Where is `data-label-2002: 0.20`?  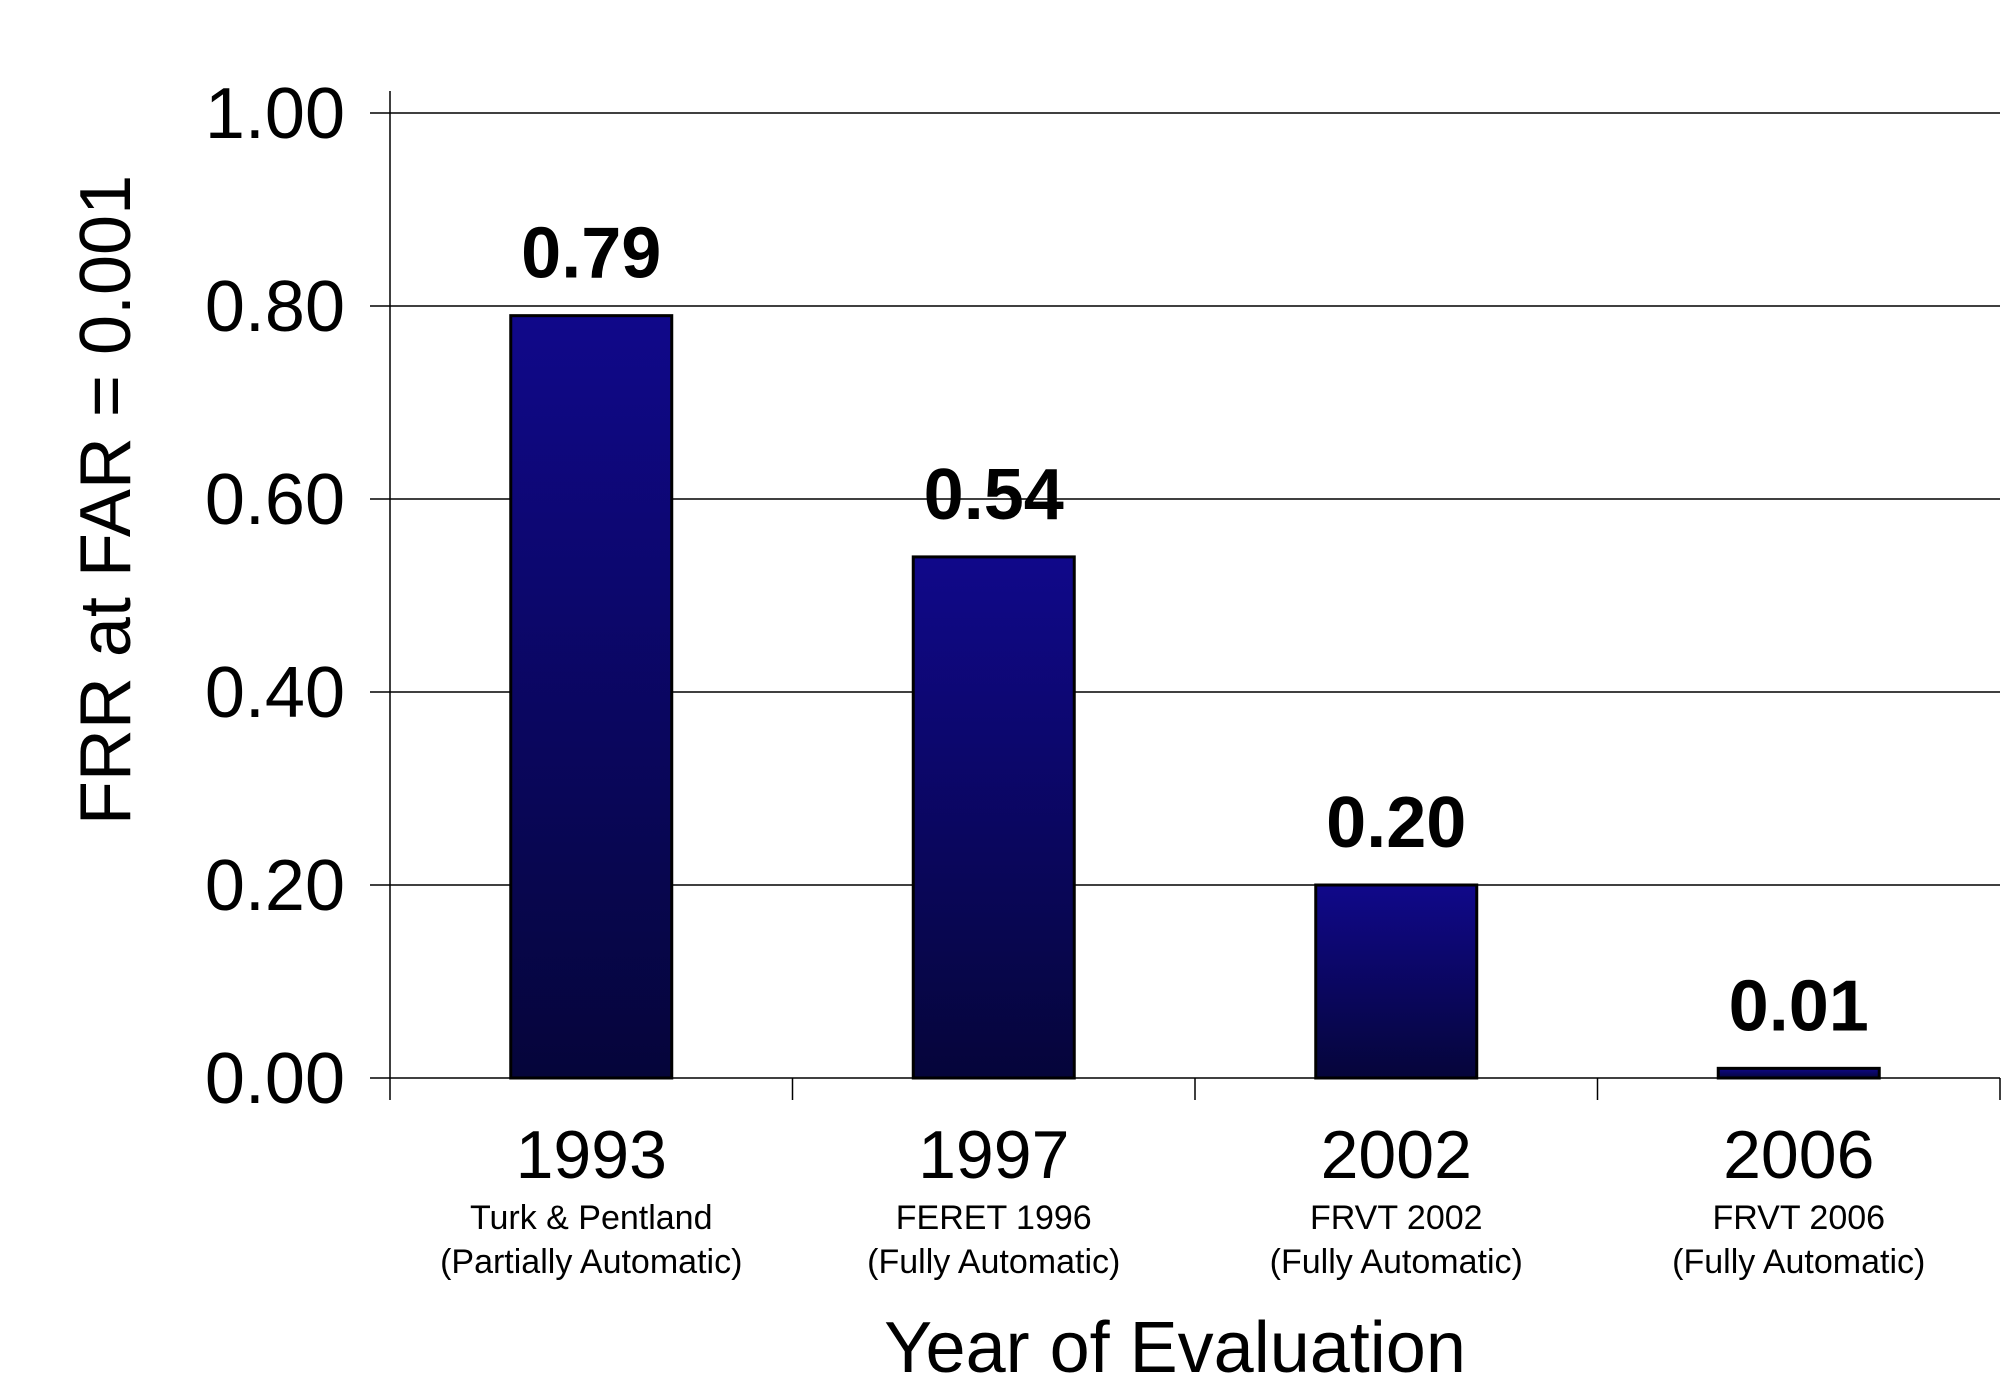 data-label-2002: 0.20 is located at coordinates (1396, 823).